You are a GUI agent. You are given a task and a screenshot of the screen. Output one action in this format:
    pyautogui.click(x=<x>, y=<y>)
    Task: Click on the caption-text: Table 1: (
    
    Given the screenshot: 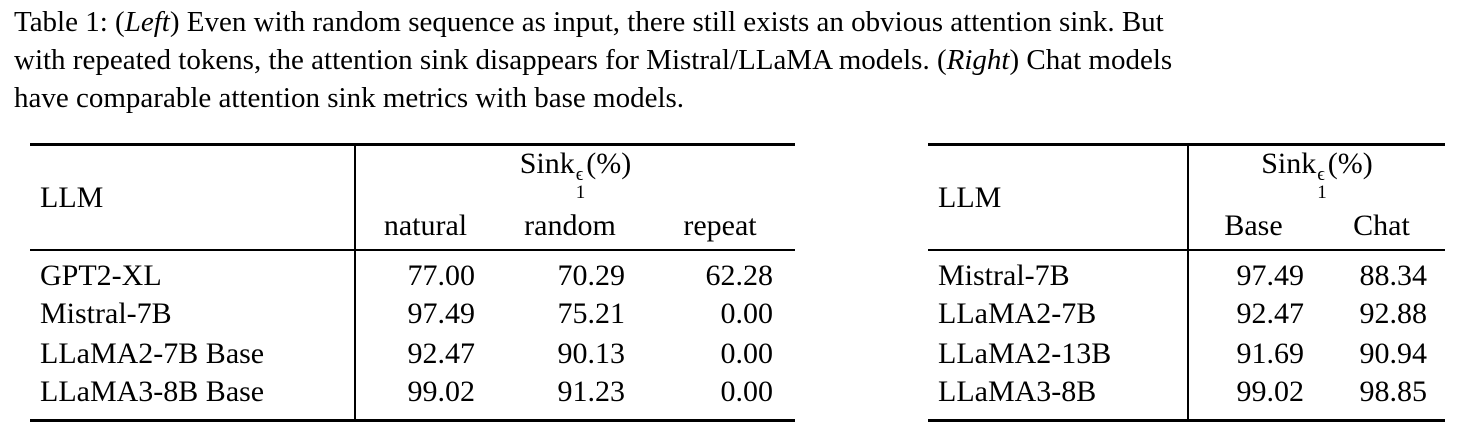 What is the action you would take?
    pyautogui.click(x=69, y=22)
    